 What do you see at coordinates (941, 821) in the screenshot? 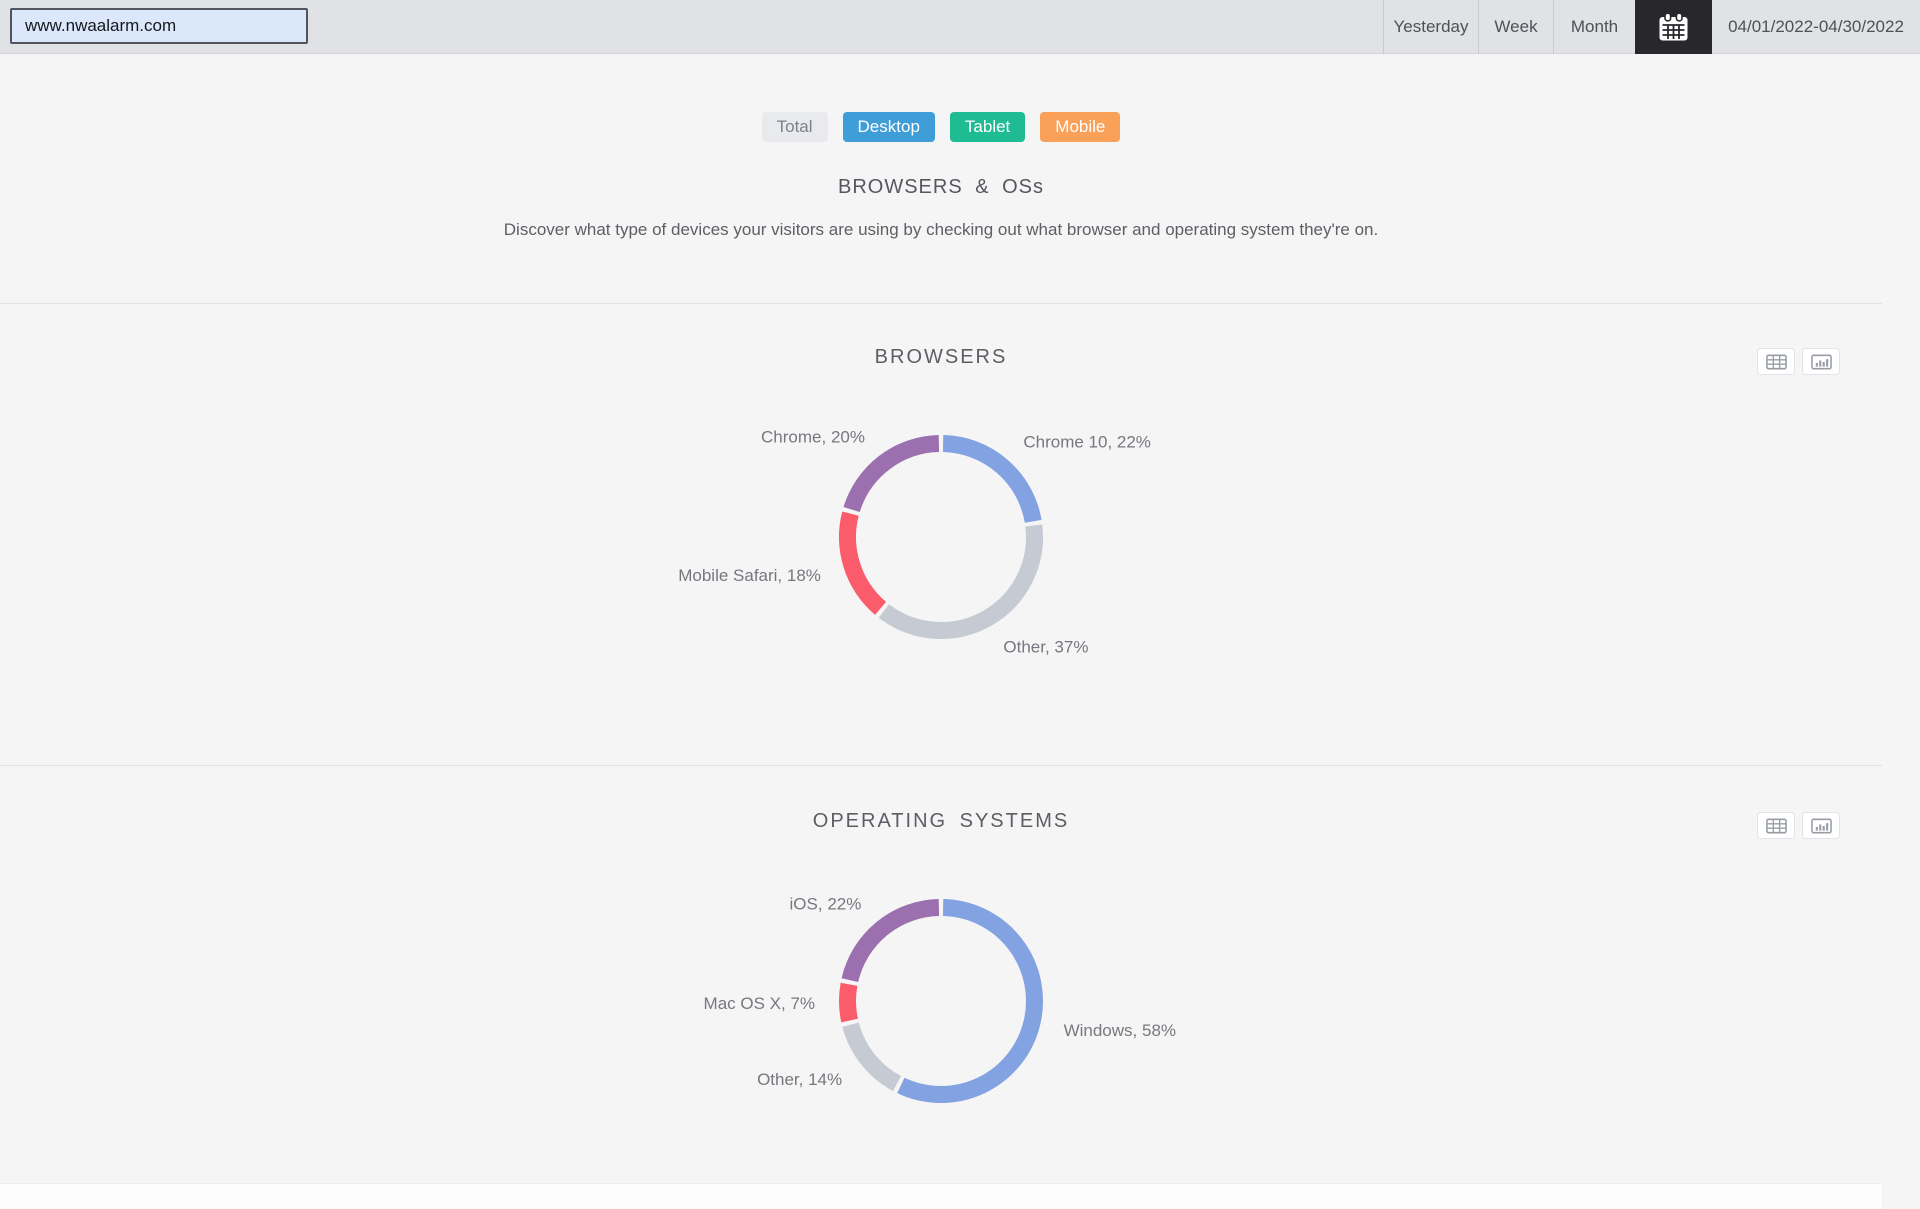
I see `os-section-title: OPERATING SYSTEMS` at bounding box center [941, 821].